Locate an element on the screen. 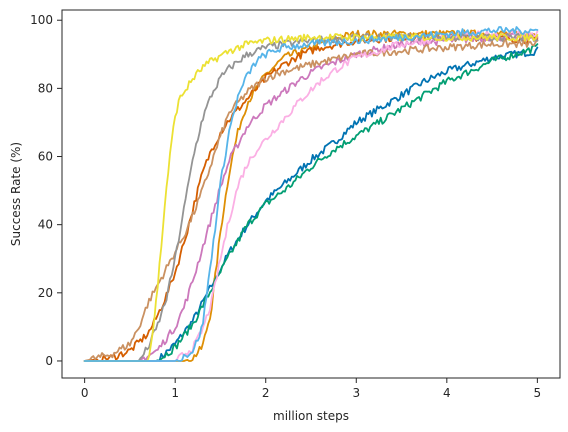  y-tick-label: 80 is located at coordinates (45, 88).